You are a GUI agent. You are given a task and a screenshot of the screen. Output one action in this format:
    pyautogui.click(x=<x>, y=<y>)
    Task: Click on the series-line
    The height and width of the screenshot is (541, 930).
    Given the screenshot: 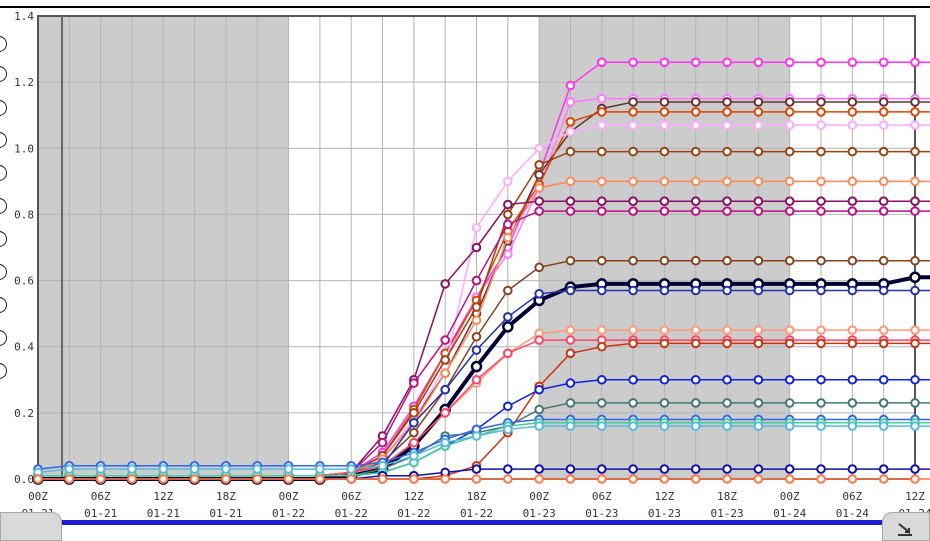 What is the action you would take?
    pyautogui.click(x=483, y=444)
    